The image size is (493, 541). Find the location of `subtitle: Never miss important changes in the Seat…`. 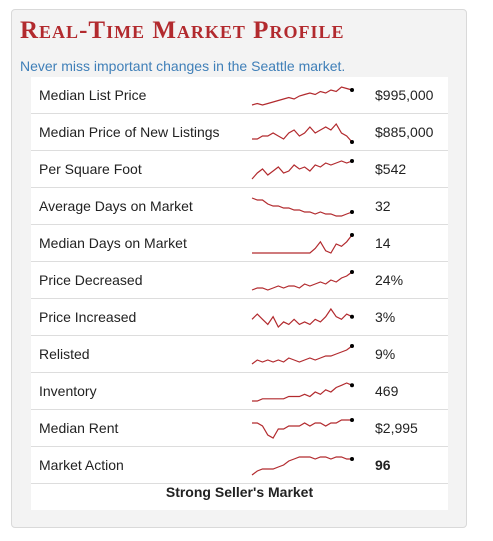

subtitle: Never miss important changes in the Seat… is located at coordinates (183, 66).